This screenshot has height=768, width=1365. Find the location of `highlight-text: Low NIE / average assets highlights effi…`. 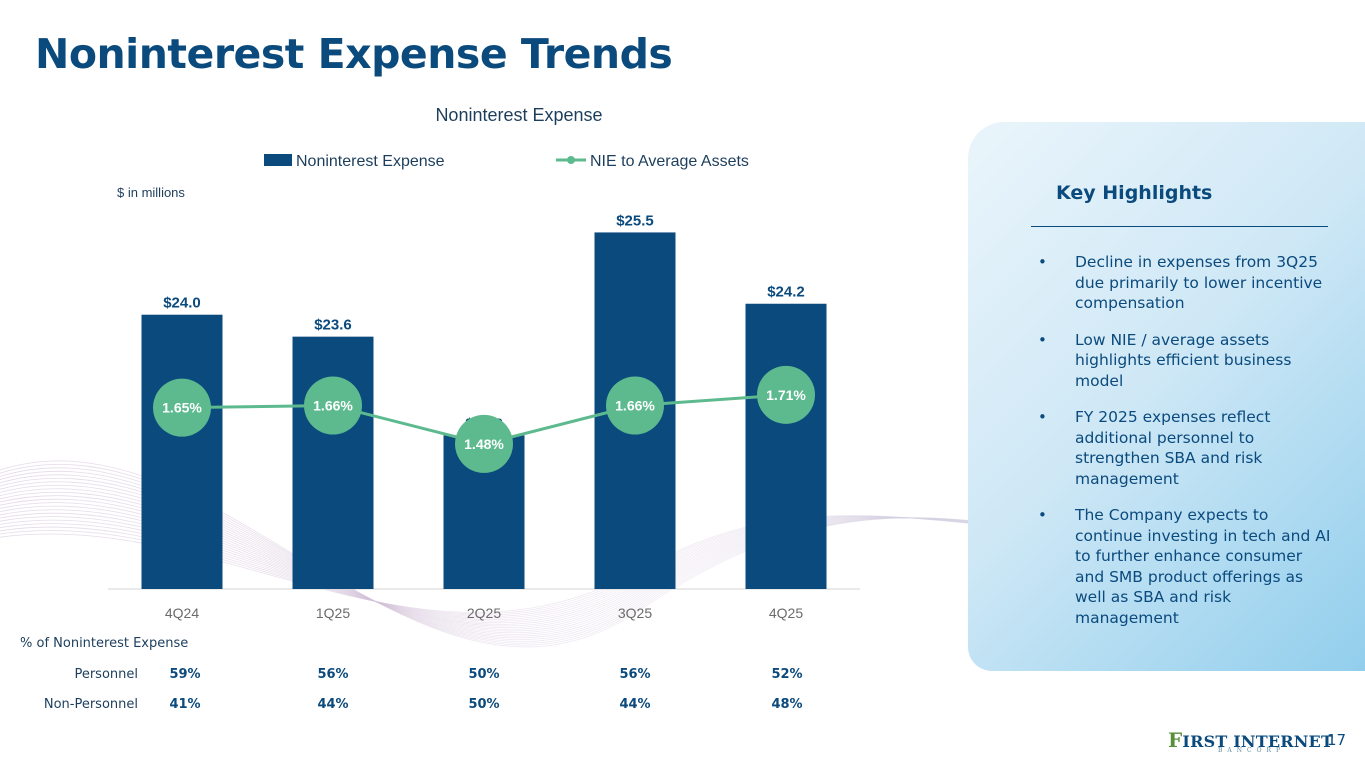

highlight-text: Low NIE / average assets highlights effi… is located at coordinates (1183, 360).